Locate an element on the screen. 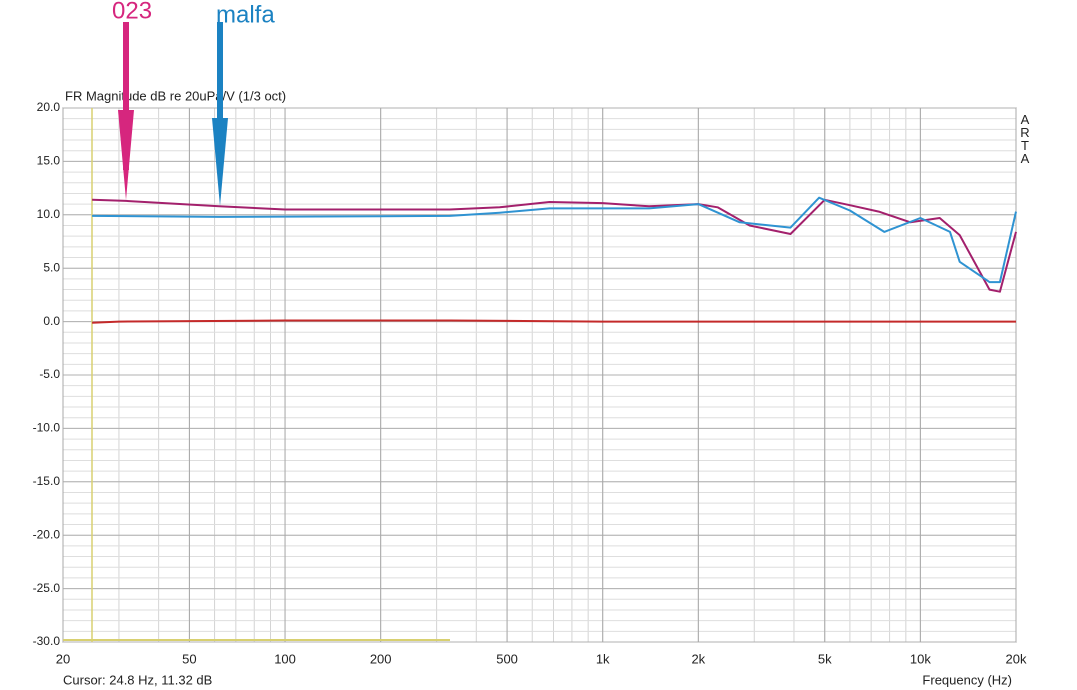  x-tick-label: 2k is located at coordinates (698, 658).